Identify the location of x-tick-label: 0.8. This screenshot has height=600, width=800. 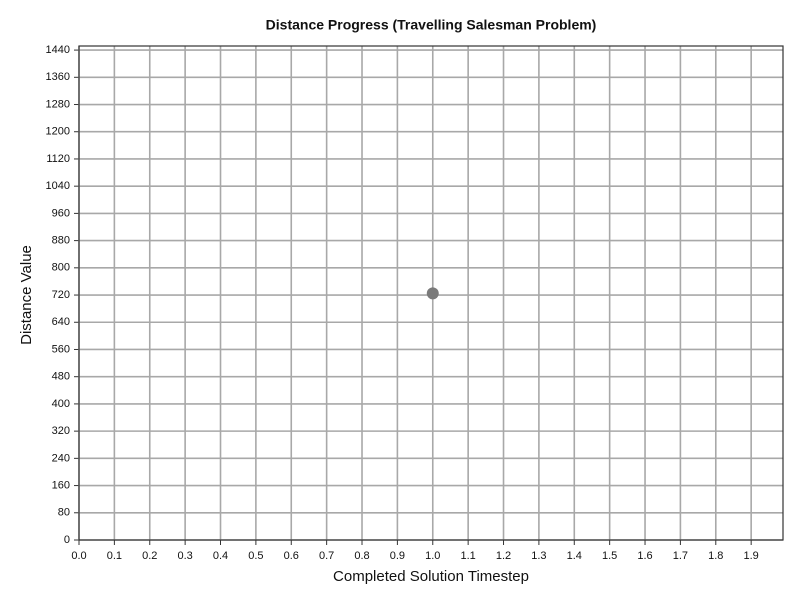
(361, 556).